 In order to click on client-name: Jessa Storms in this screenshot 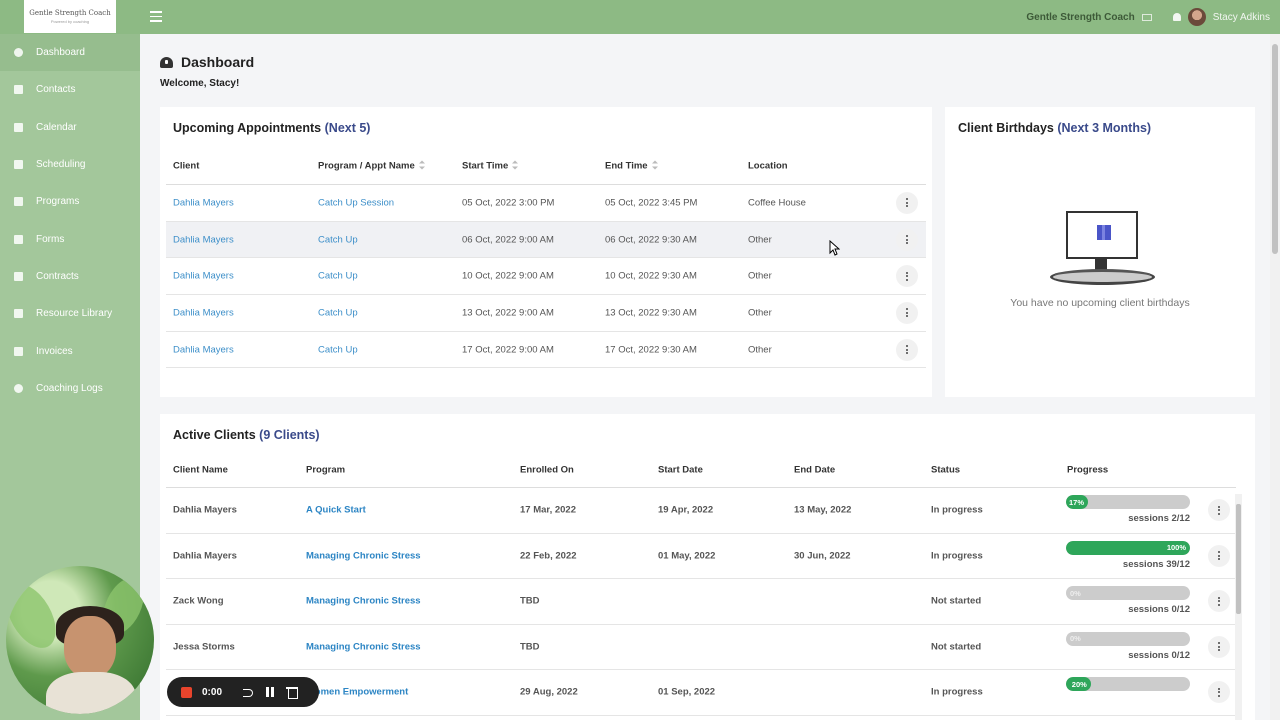, I will do `click(204, 647)`.